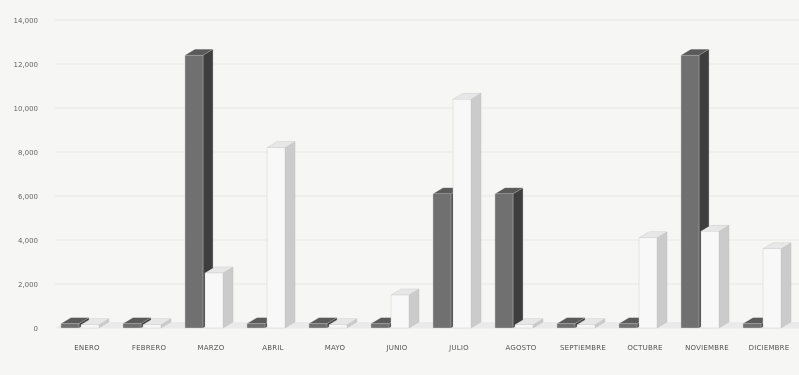  I want to click on chart-floor, so click(427, 325).